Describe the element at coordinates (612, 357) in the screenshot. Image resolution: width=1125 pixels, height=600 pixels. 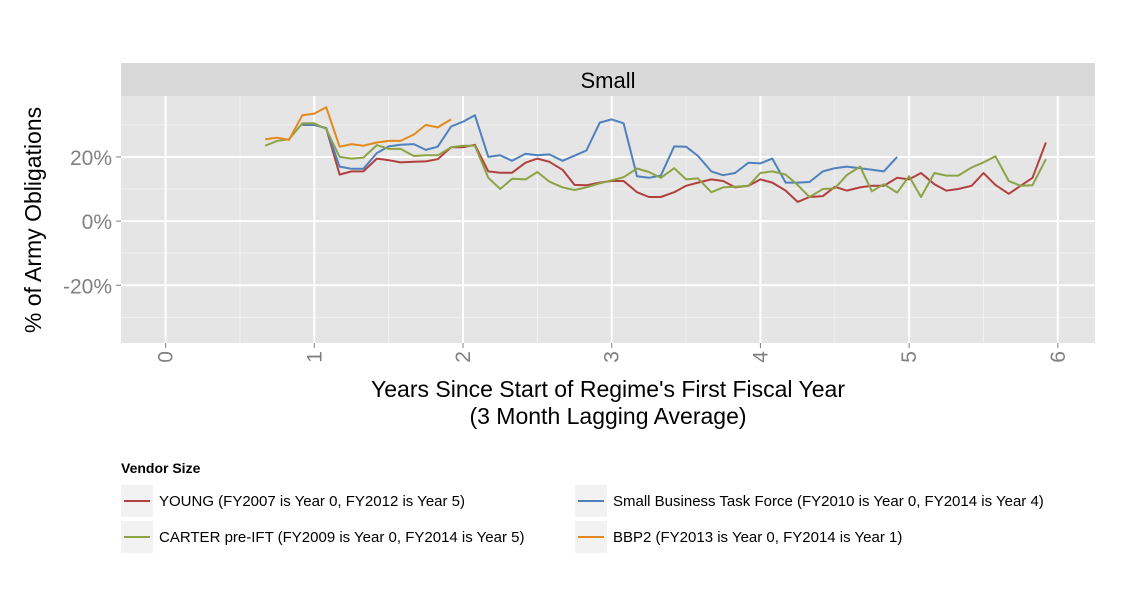
I see `x-tick-label: 3` at that location.